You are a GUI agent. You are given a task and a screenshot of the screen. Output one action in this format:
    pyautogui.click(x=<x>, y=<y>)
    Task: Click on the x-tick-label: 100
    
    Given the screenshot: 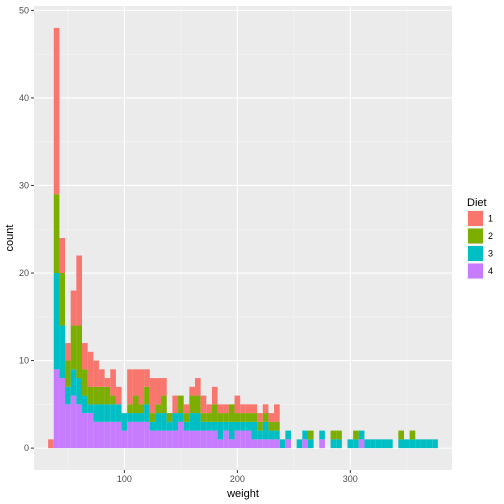 What is the action you would take?
    pyautogui.click(x=124, y=479)
    